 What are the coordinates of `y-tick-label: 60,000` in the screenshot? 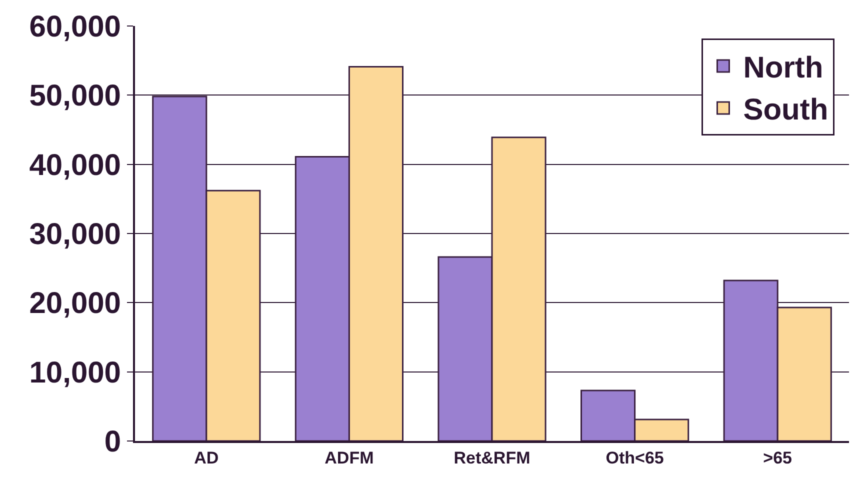 It's located at (75, 27).